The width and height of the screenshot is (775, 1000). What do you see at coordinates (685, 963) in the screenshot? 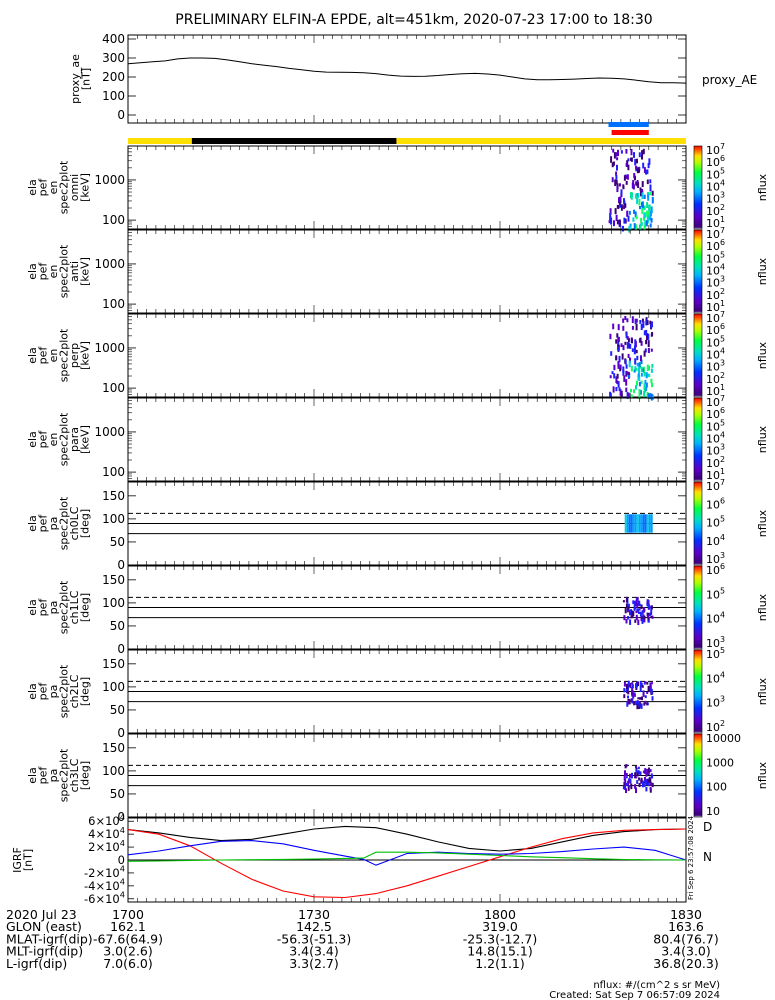
I see `ephemeris-value: 36.8(20.3)` at bounding box center [685, 963].